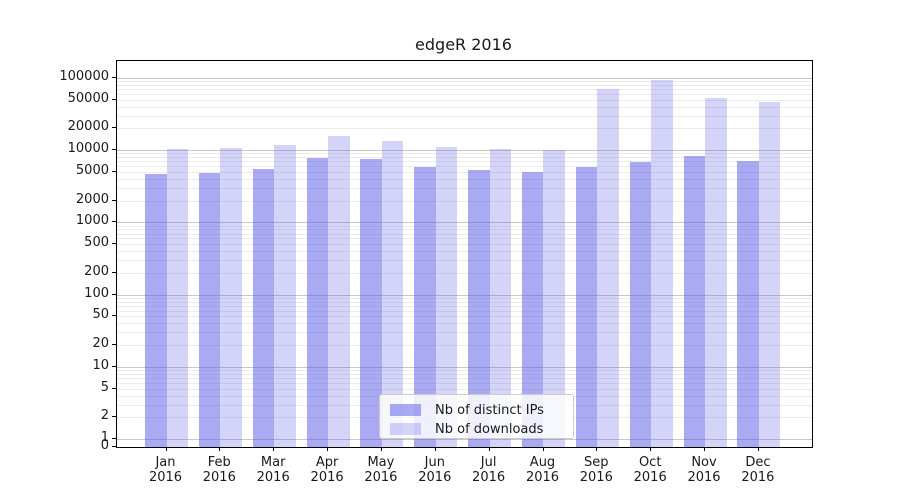 This screenshot has height=500, width=900. Describe the element at coordinates (477, 429) in the screenshot. I see `legend-entry-downloads: Nb of downloads` at that location.